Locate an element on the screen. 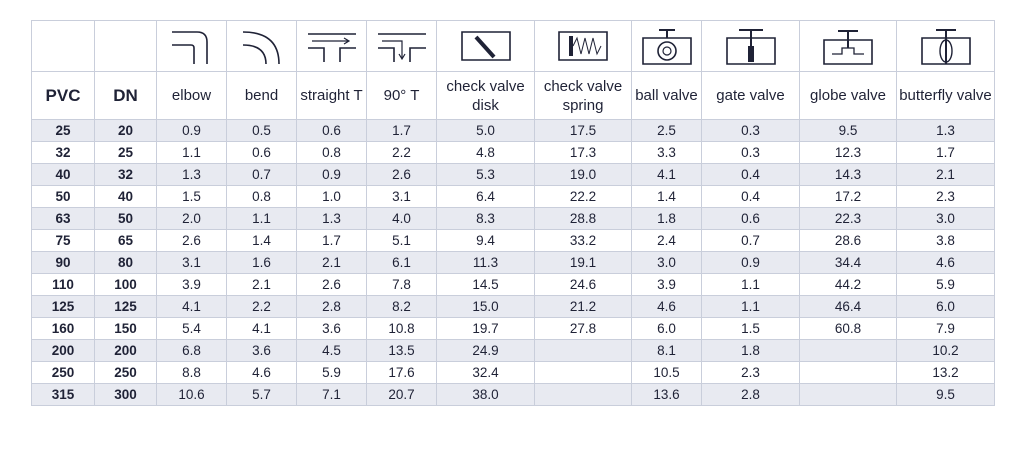 The height and width of the screenshot is (461, 1024). equivalent-length-cell: 1.3 is located at coordinates (945, 130).